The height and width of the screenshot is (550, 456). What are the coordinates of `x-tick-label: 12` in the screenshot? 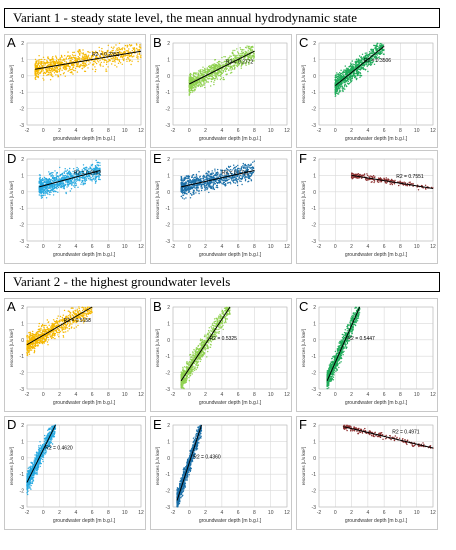 It's located at (287, 131).